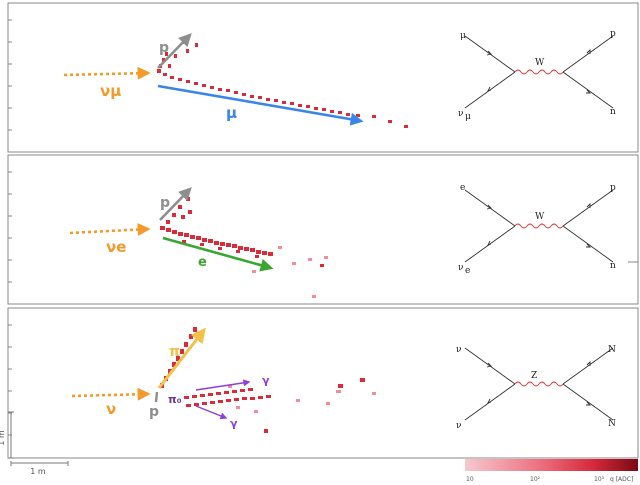 Image resolution: width=640 pixels, height=485 pixels. I want to click on feynman-bottom-left-sub: μ, so click(468, 117).